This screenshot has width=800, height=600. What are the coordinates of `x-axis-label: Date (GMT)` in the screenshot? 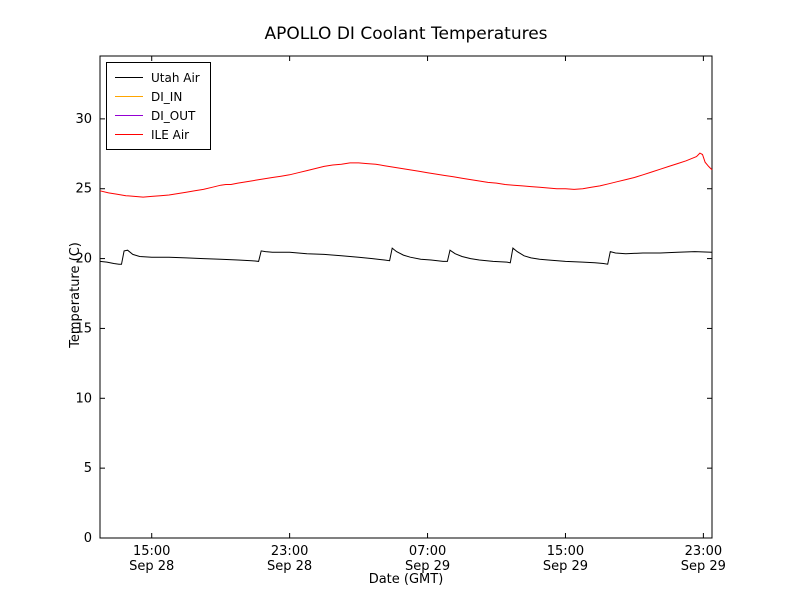 It's located at (406, 579).